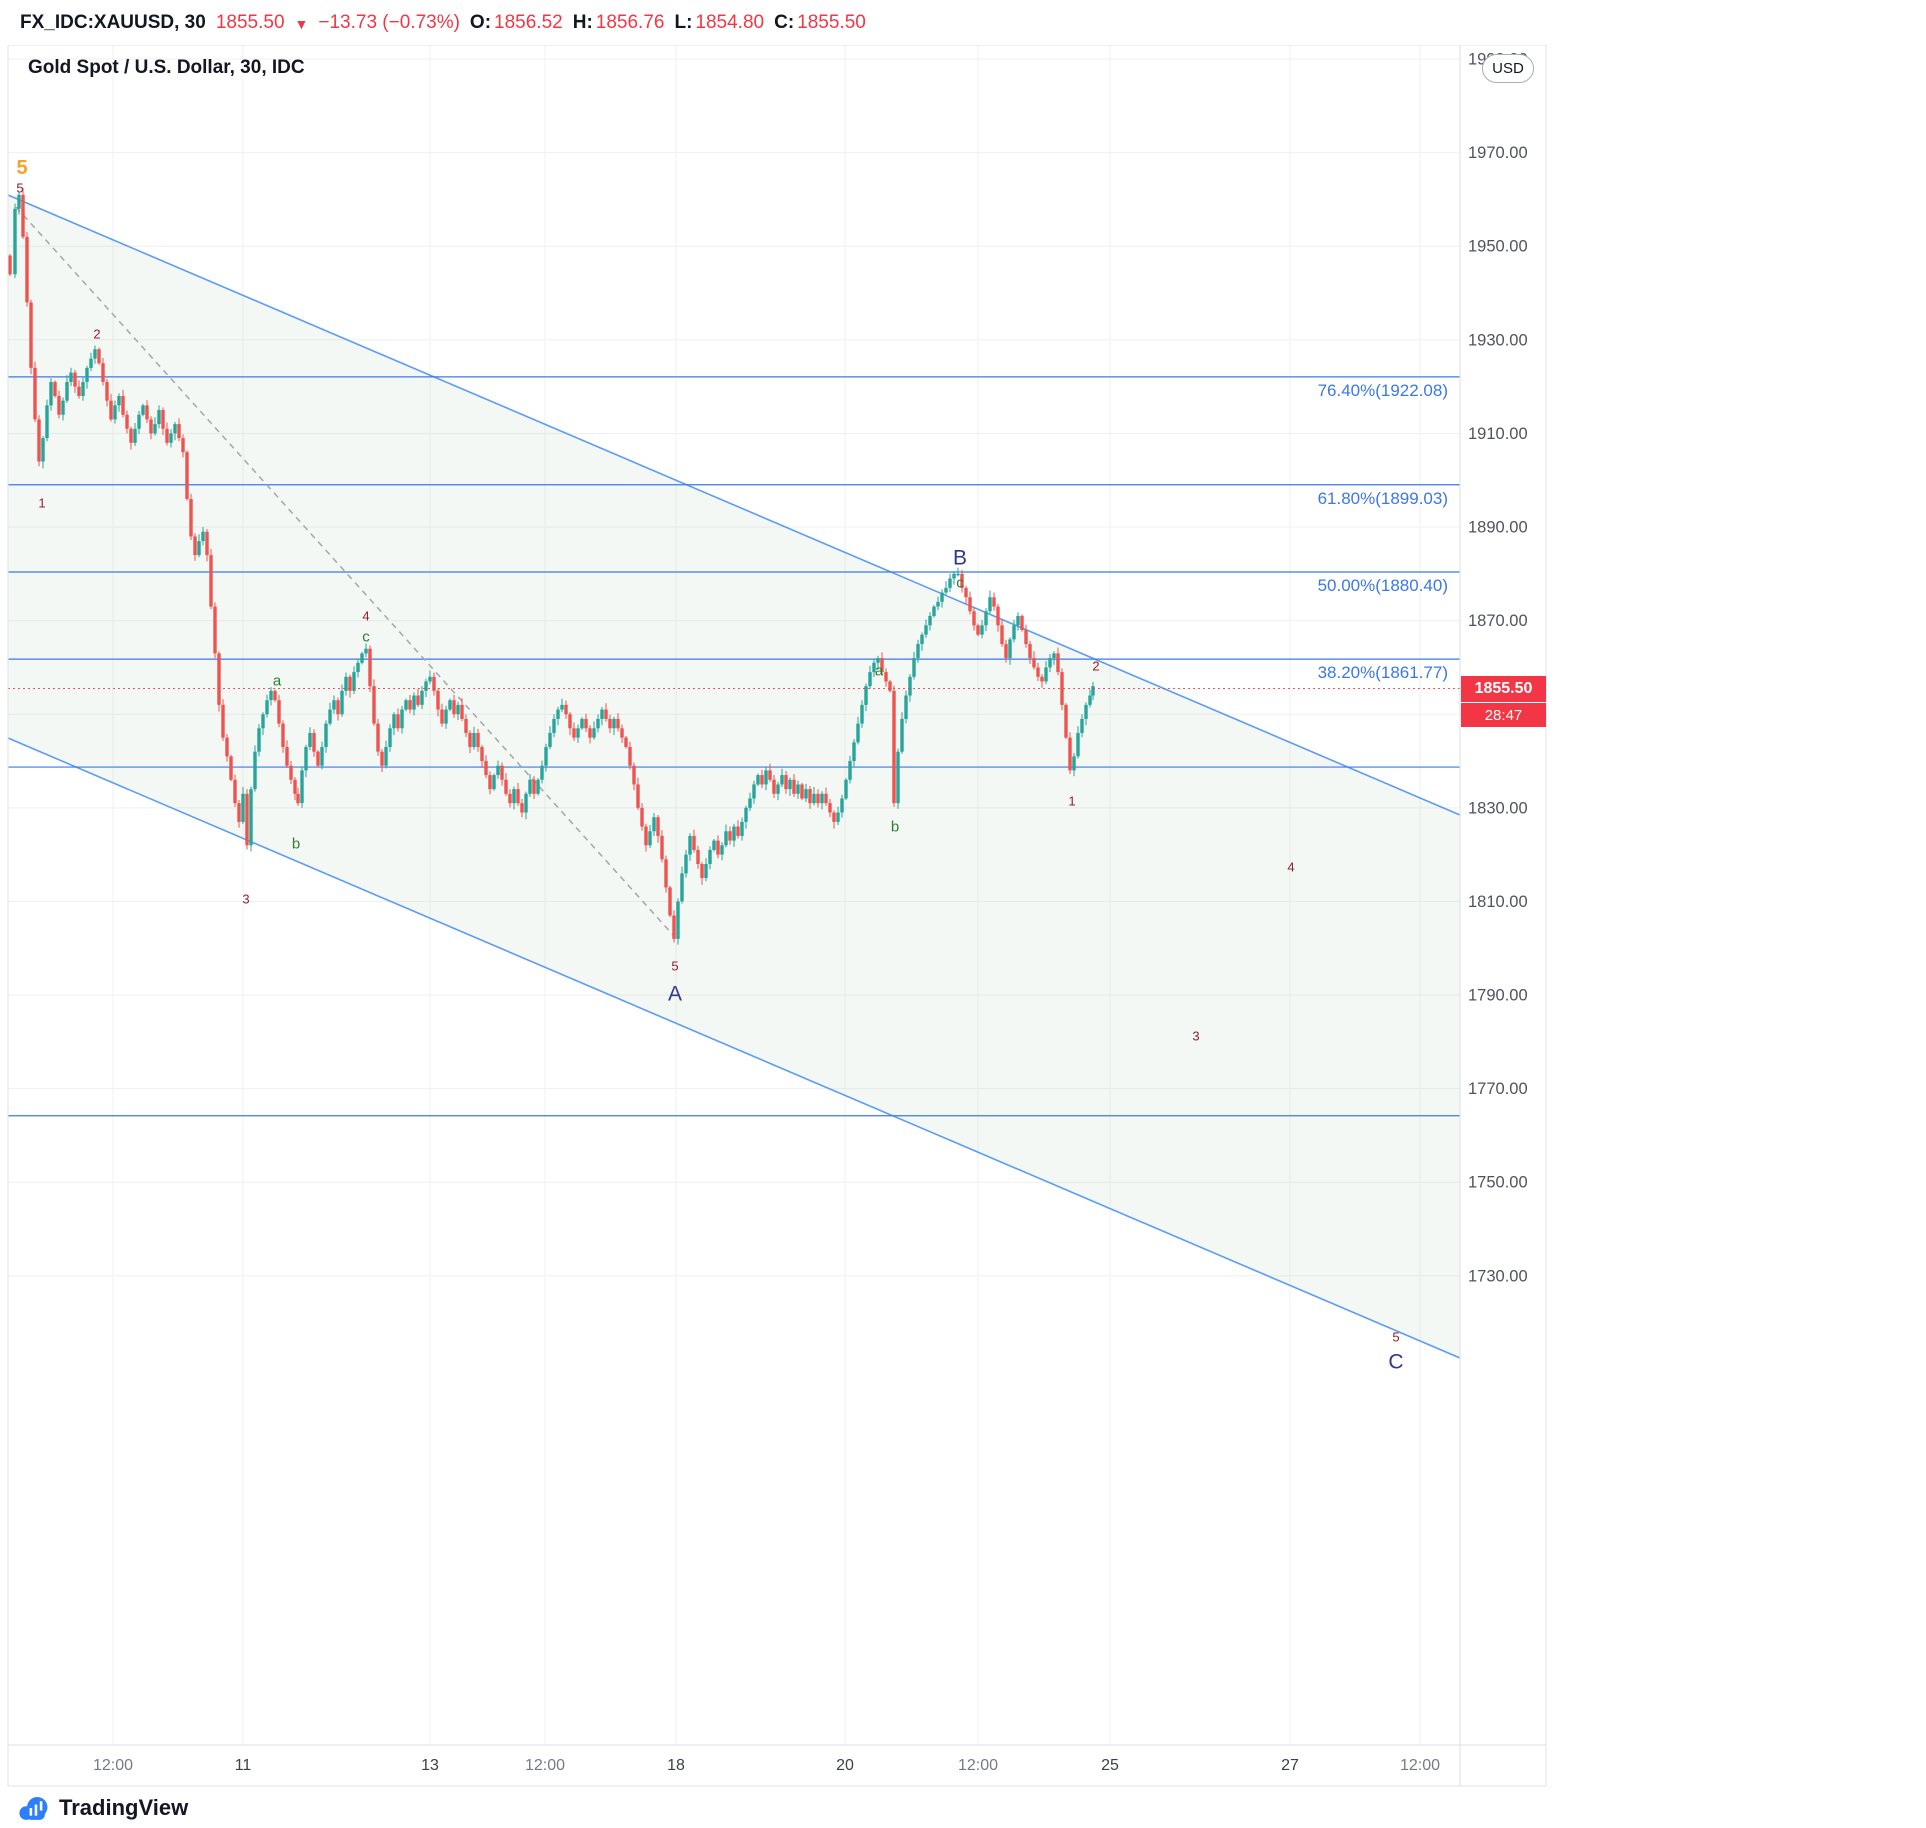 This screenshot has height=1828, width=1926. What do you see at coordinates (582, 22) in the screenshot?
I see `high-label: H:` at bounding box center [582, 22].